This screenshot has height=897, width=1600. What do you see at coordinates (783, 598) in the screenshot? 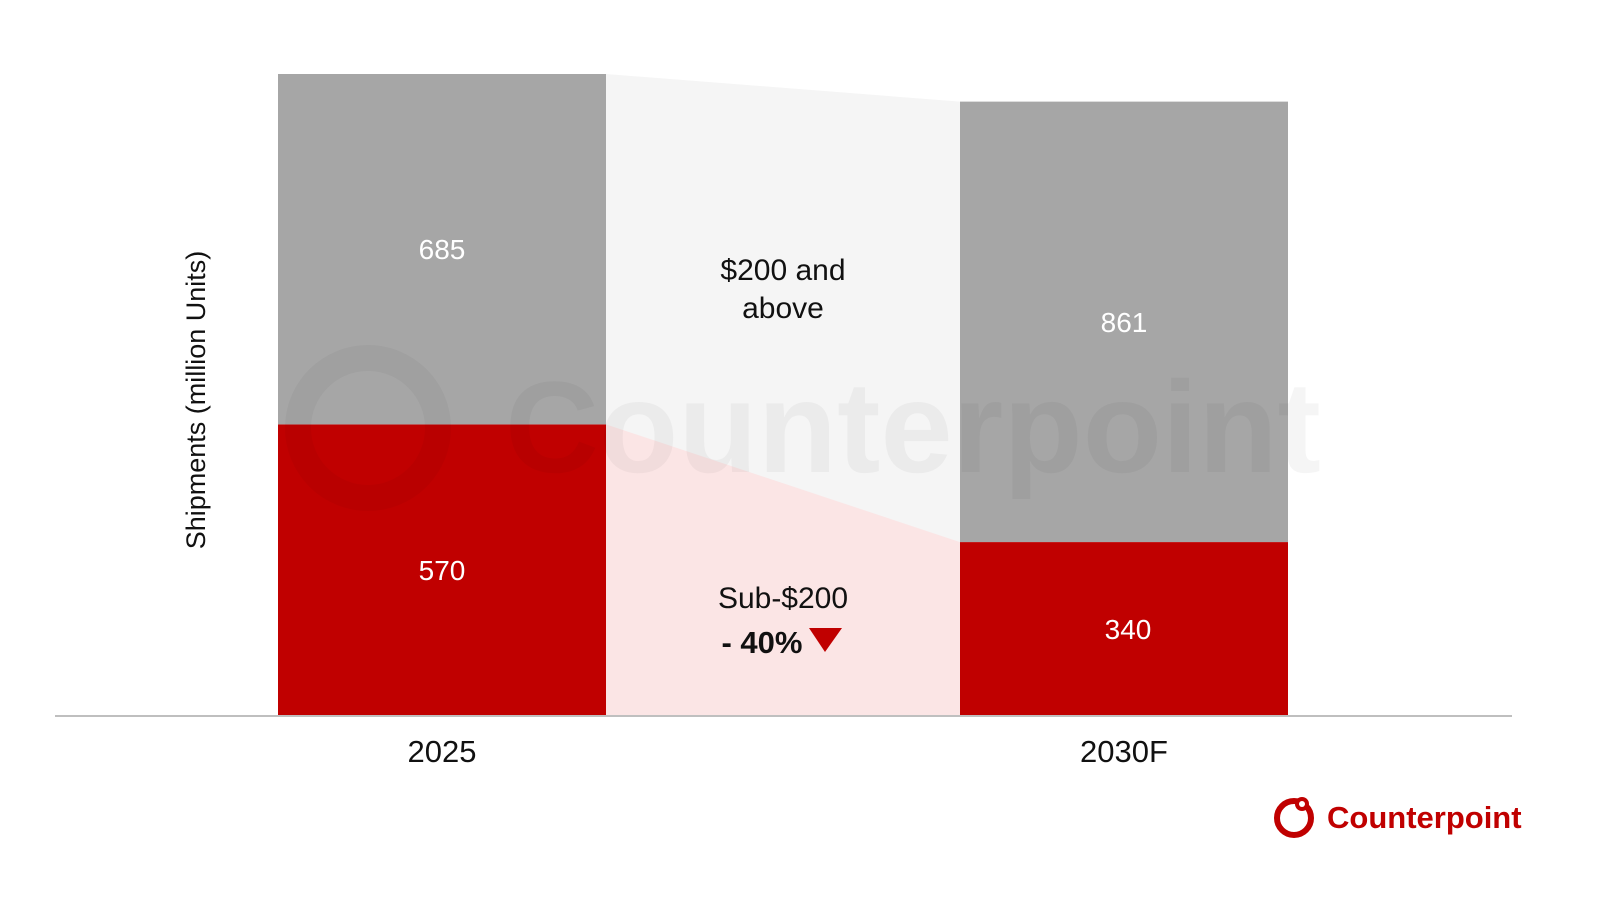
I see `lower-band-label: Sub-$200` at bounding box center [783, 598].